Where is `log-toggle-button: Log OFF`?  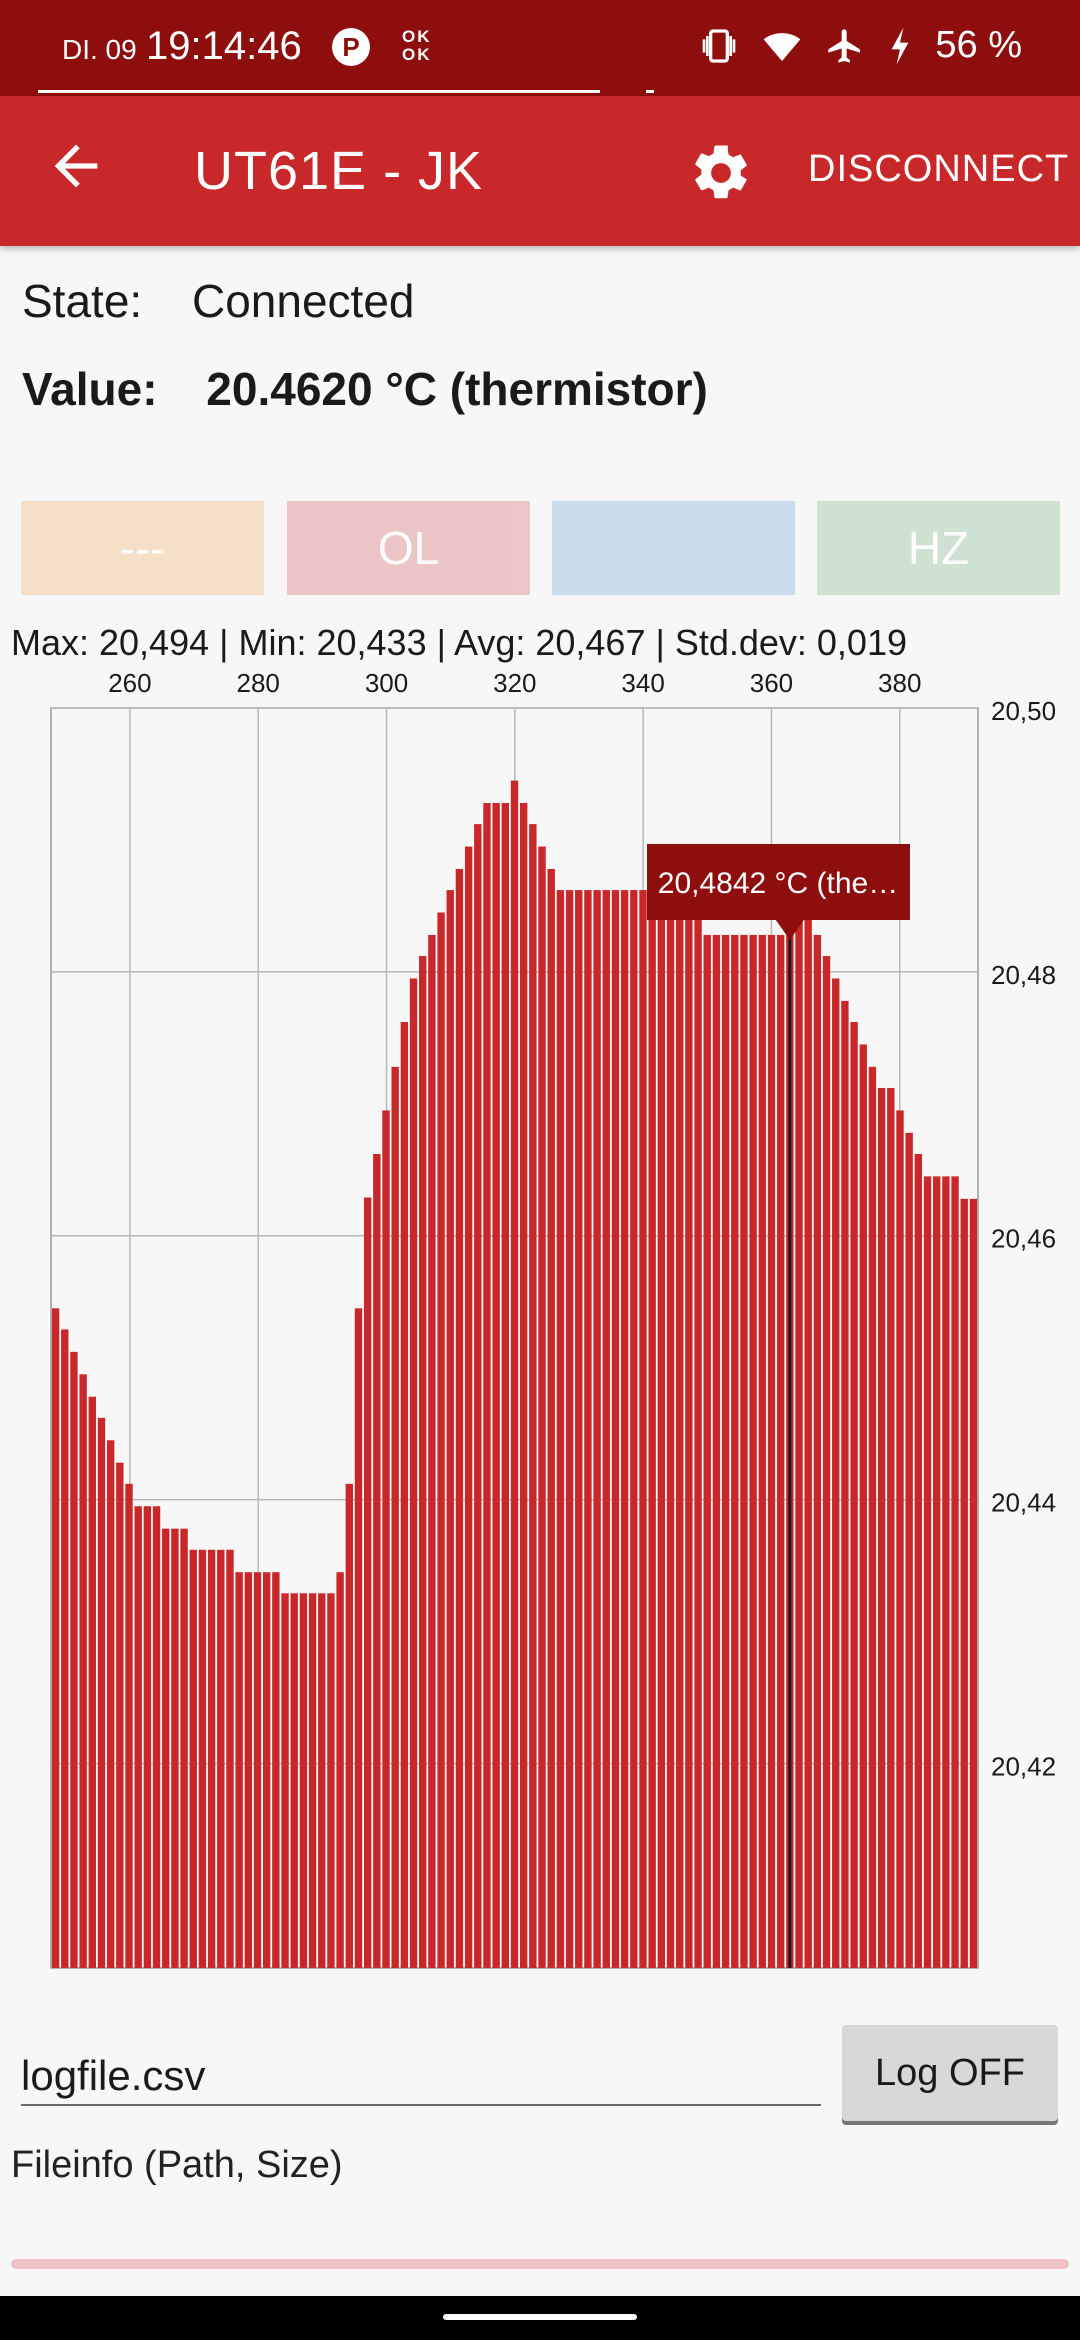
log-toggle-button: Log OFF is located at coordinates (950, 2073).